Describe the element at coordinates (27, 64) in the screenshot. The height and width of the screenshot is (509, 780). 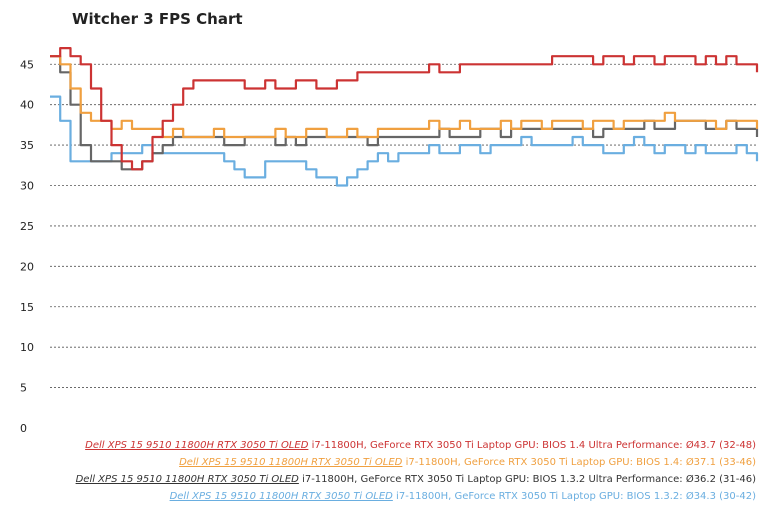
I see `y-tick-label: 45` at that location.